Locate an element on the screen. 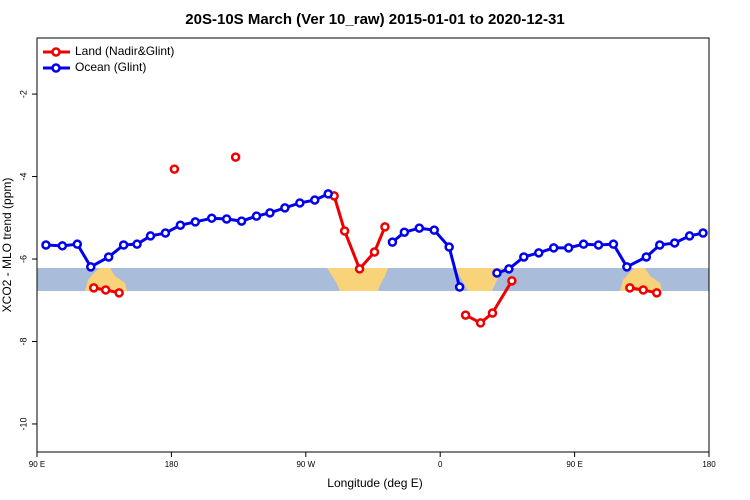 The image size is (750, 500). y-tick-label: -8 is located at coordinates (23, 341).